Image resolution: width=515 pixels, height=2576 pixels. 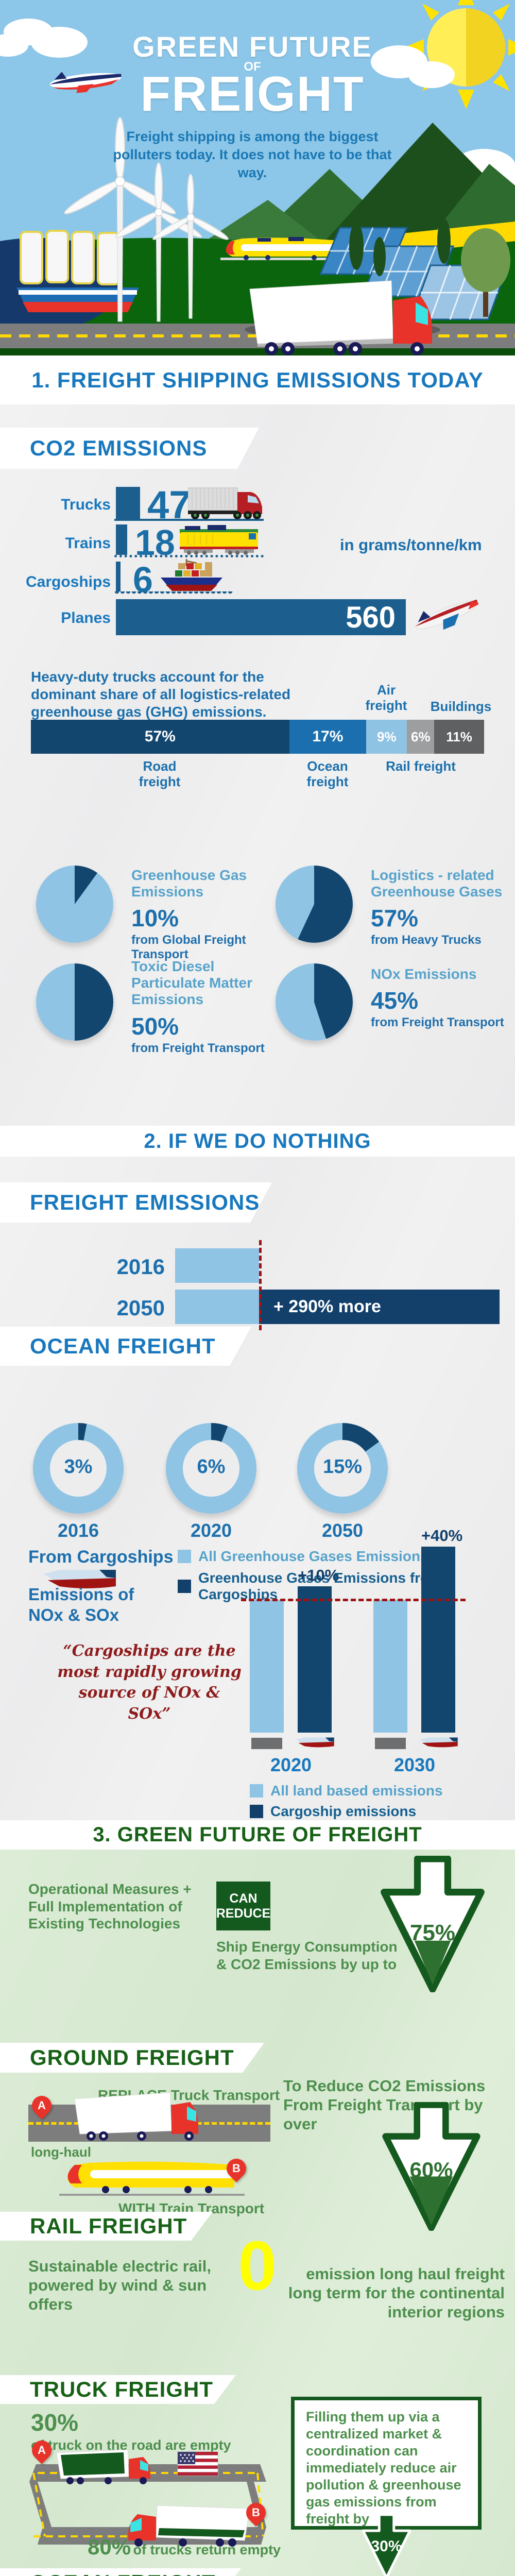 I want to click on ocean-freight-banner-label: OCEAN FREIGHT, so click(x=123, y=1346).